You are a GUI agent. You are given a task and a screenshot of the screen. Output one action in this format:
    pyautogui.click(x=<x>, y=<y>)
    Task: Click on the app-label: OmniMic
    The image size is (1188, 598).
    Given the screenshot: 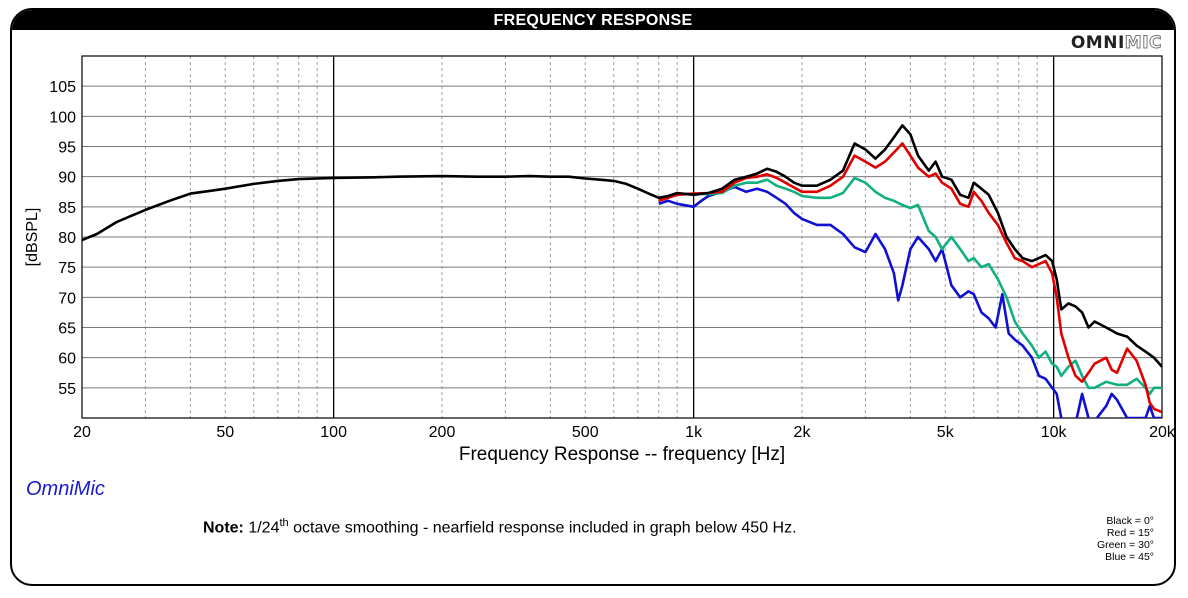 What is the action you would take?
    pyautogui.click(x=65, y=489)
    